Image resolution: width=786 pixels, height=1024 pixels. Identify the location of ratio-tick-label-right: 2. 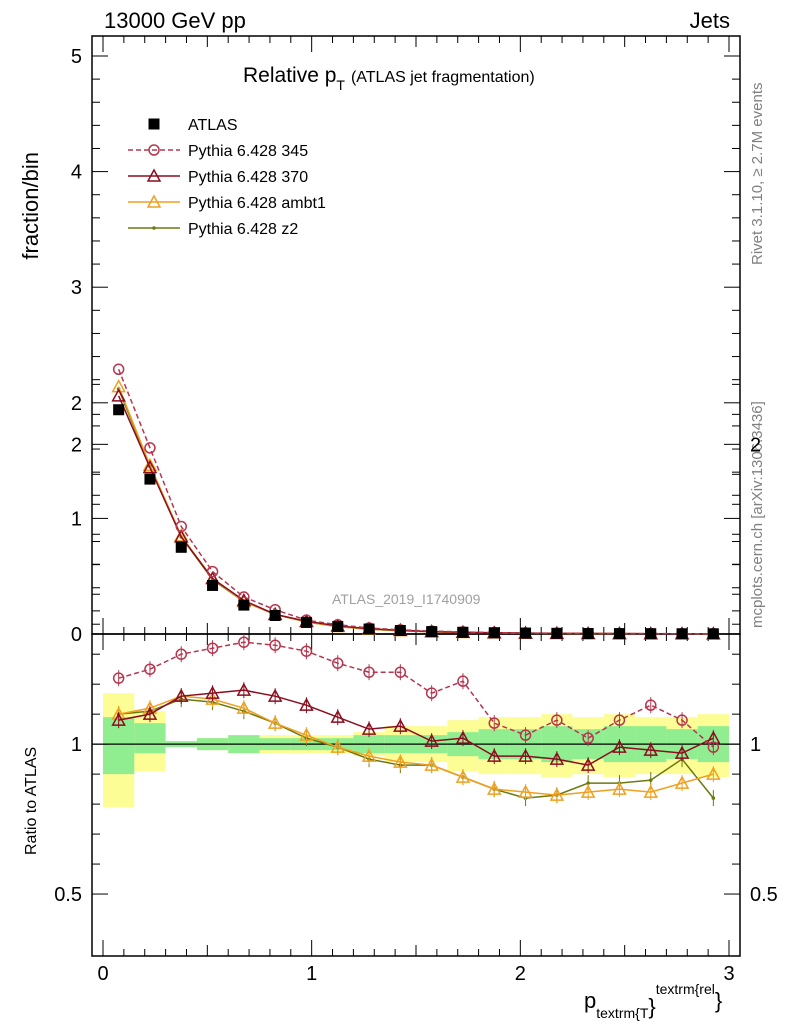
(755, 445).